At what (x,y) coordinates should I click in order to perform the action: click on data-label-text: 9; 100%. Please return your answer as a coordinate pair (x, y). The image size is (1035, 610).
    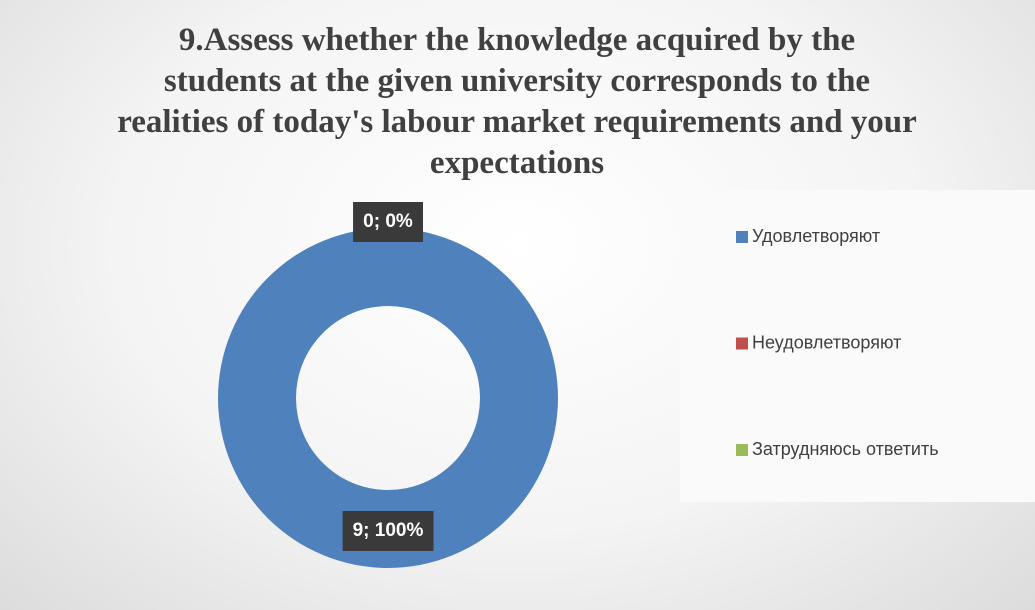
    Looking at the image, I should click on (388, 530).